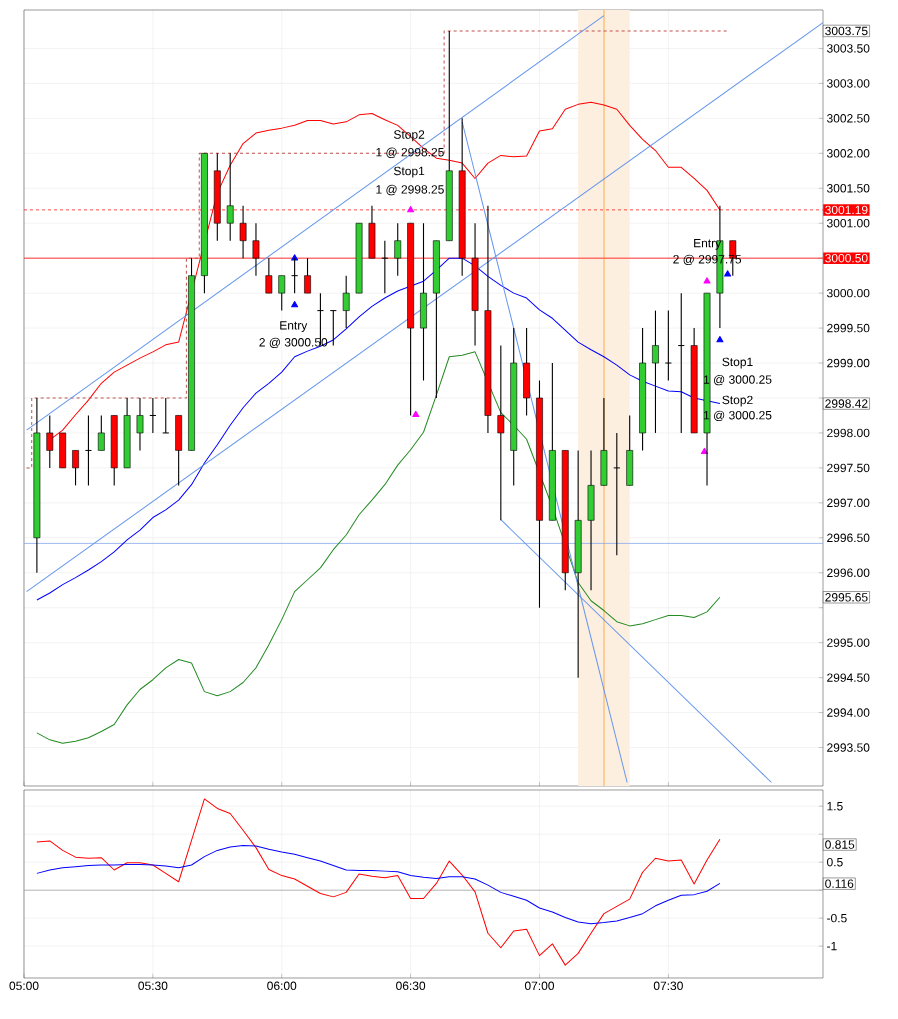 The height and width of the screenshot is (1019, 898). Describe the element at coordinates (848, 153) in the screenshot. I see `y-tick-label: 3002.00` at that location.